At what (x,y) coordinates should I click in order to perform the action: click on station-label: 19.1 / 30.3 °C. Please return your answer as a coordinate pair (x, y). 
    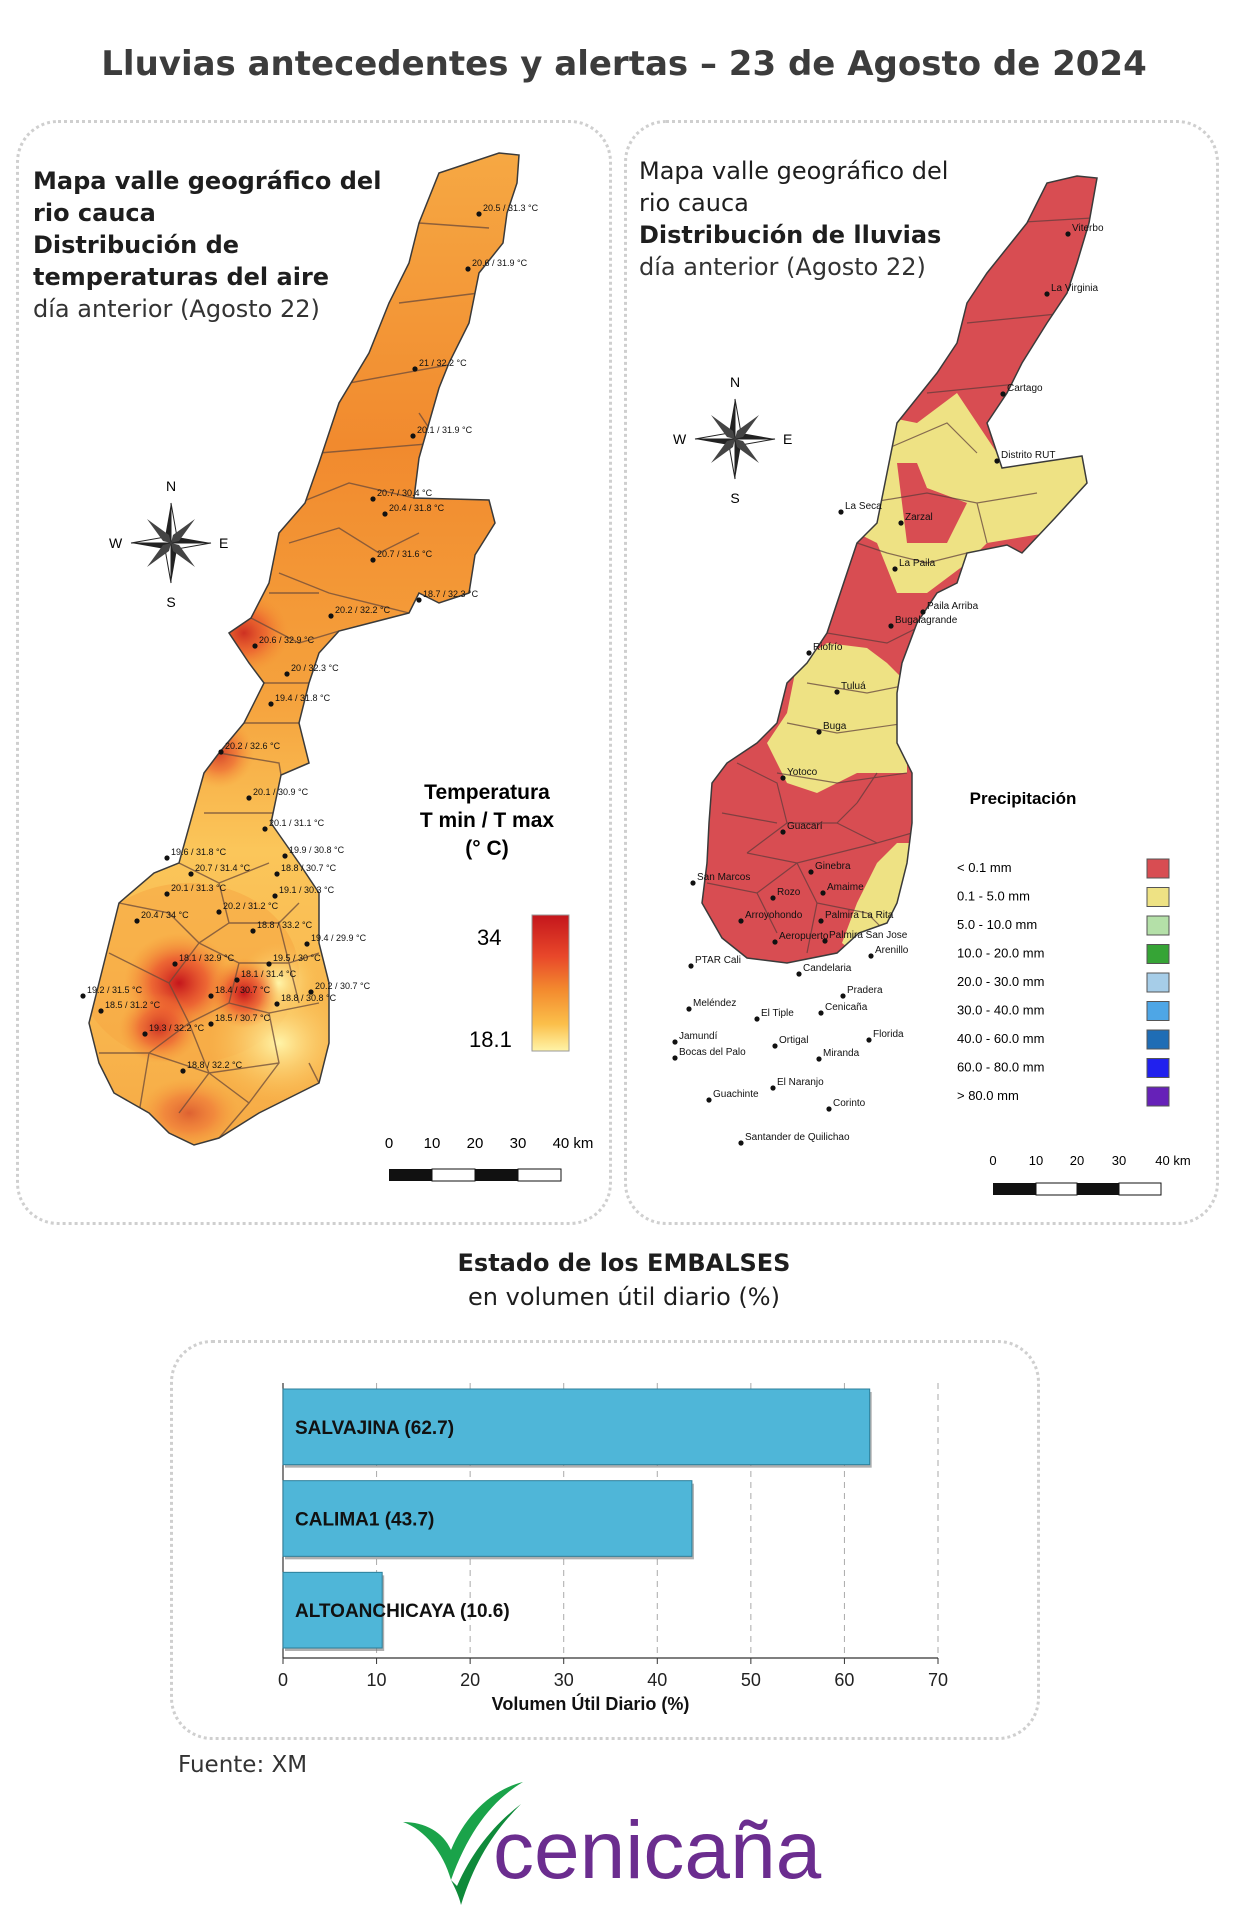
    Looking at the image, I should click on (307, 890).